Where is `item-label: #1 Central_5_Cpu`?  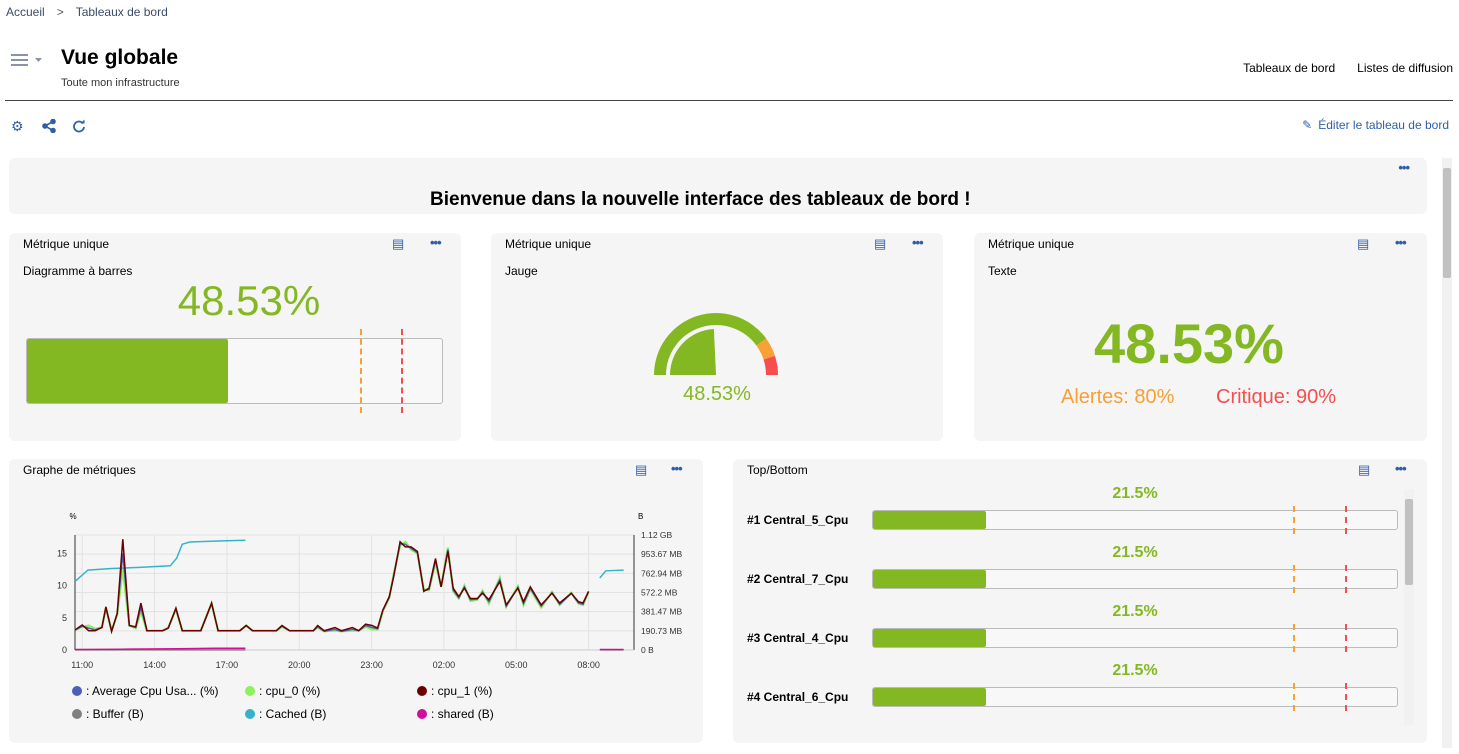
item-label: #1 Central_5_Cpu is located at coordinates (798, 520).